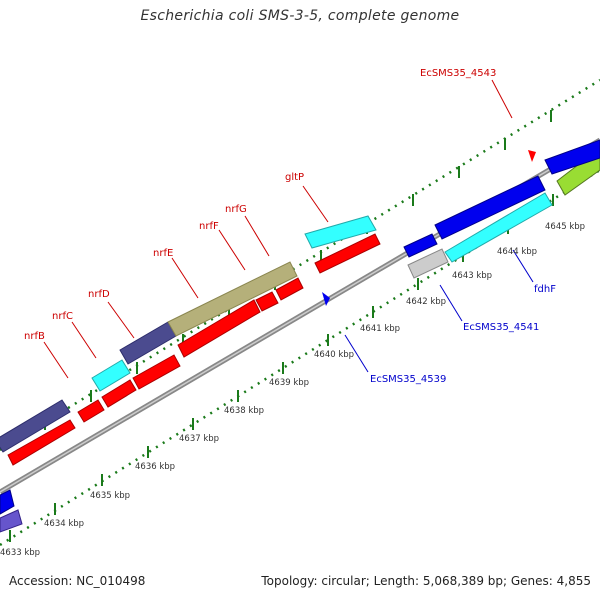 The height and width of the screenshot is (600, 600). I want to click on leader-fdhF, so click(523, 266).